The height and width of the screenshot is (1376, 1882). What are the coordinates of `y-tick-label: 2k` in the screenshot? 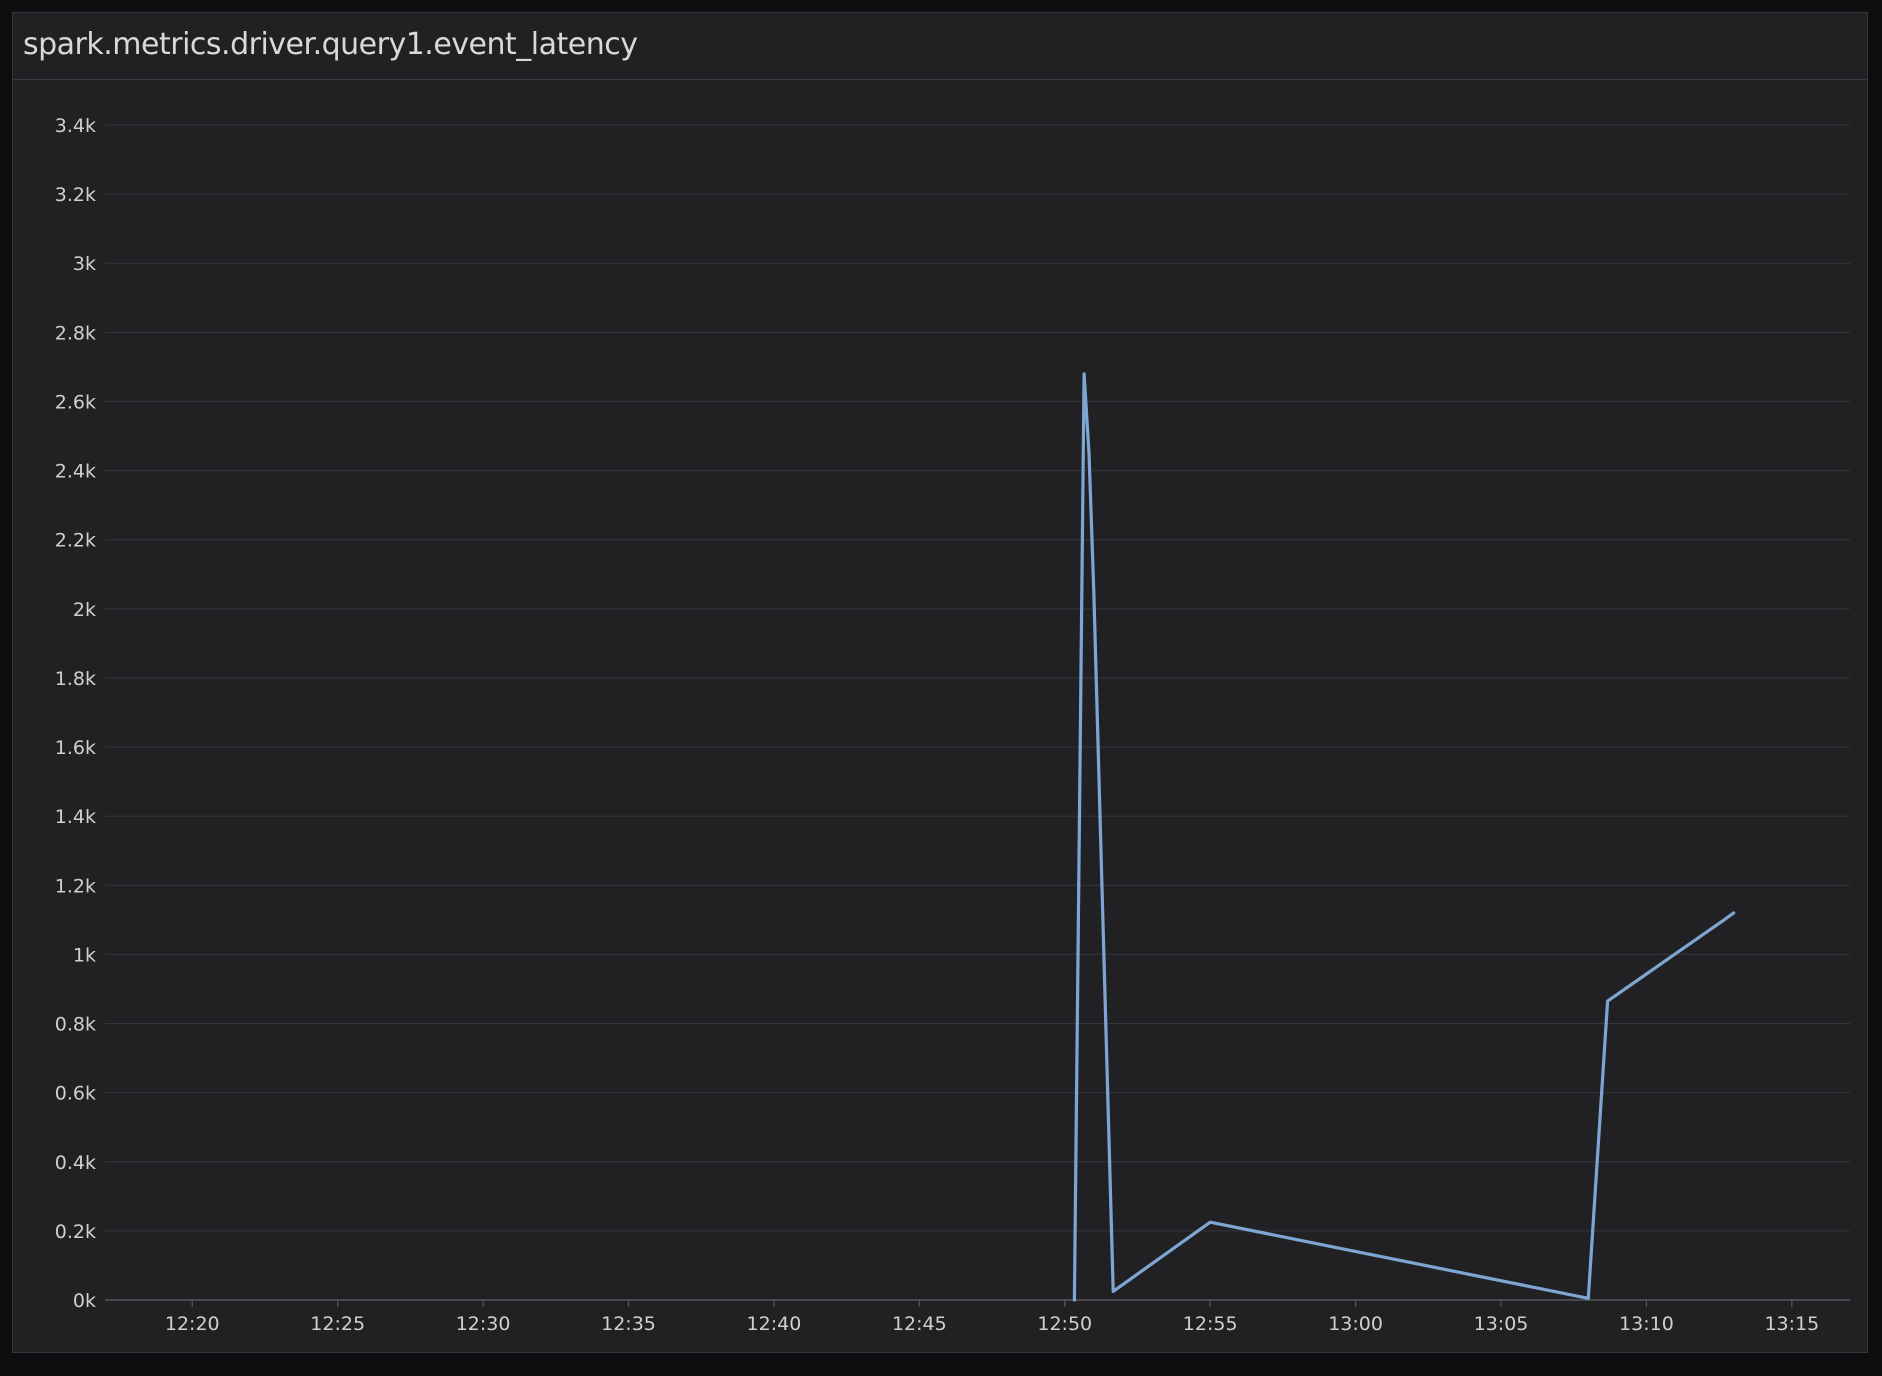 It's located at (84, 610).